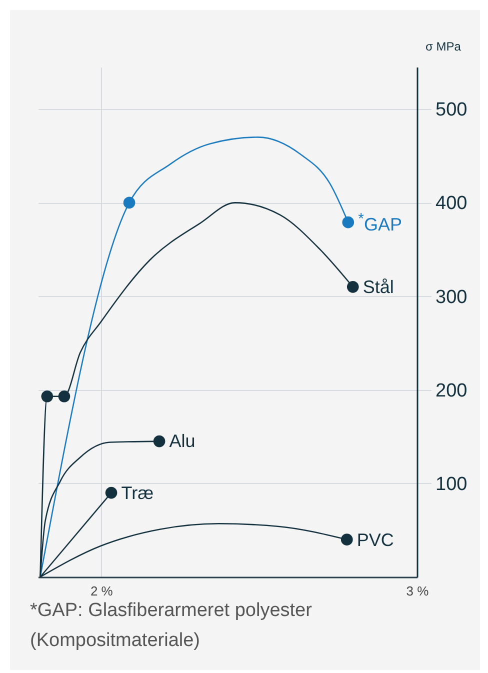 This screenshot has height=673, width=488. I want to click on text: *GAP: Glasfiberarmeret polyester (Kompositmateriale), so click(171, 625).